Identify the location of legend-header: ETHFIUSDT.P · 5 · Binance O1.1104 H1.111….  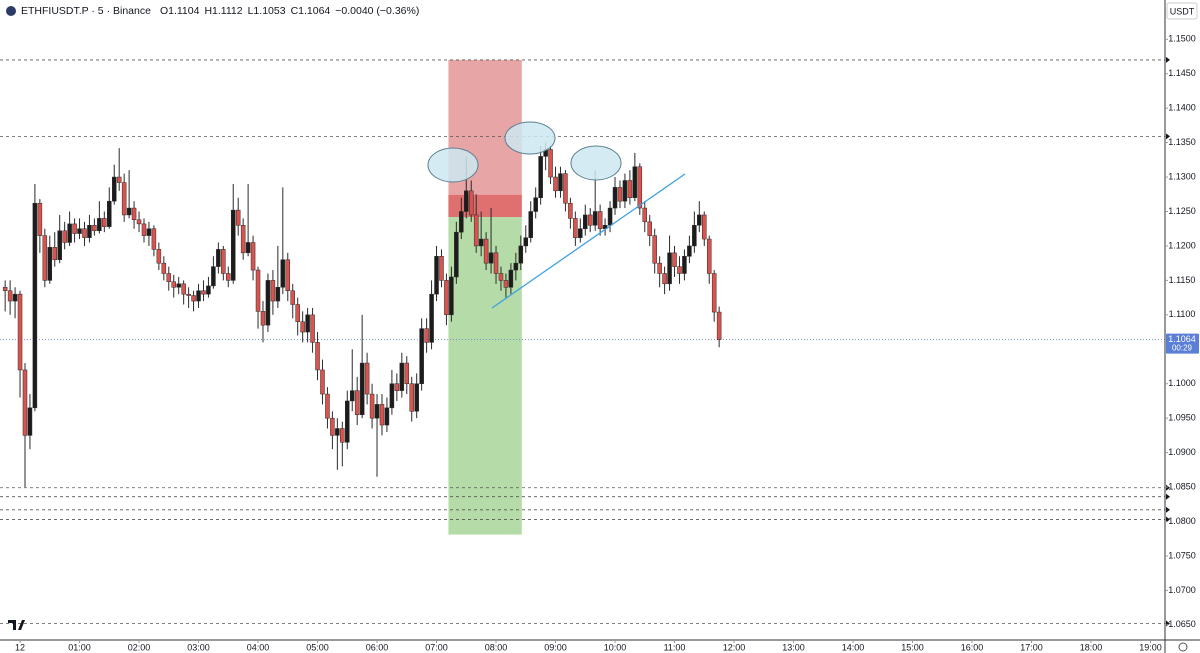
(212, 11).